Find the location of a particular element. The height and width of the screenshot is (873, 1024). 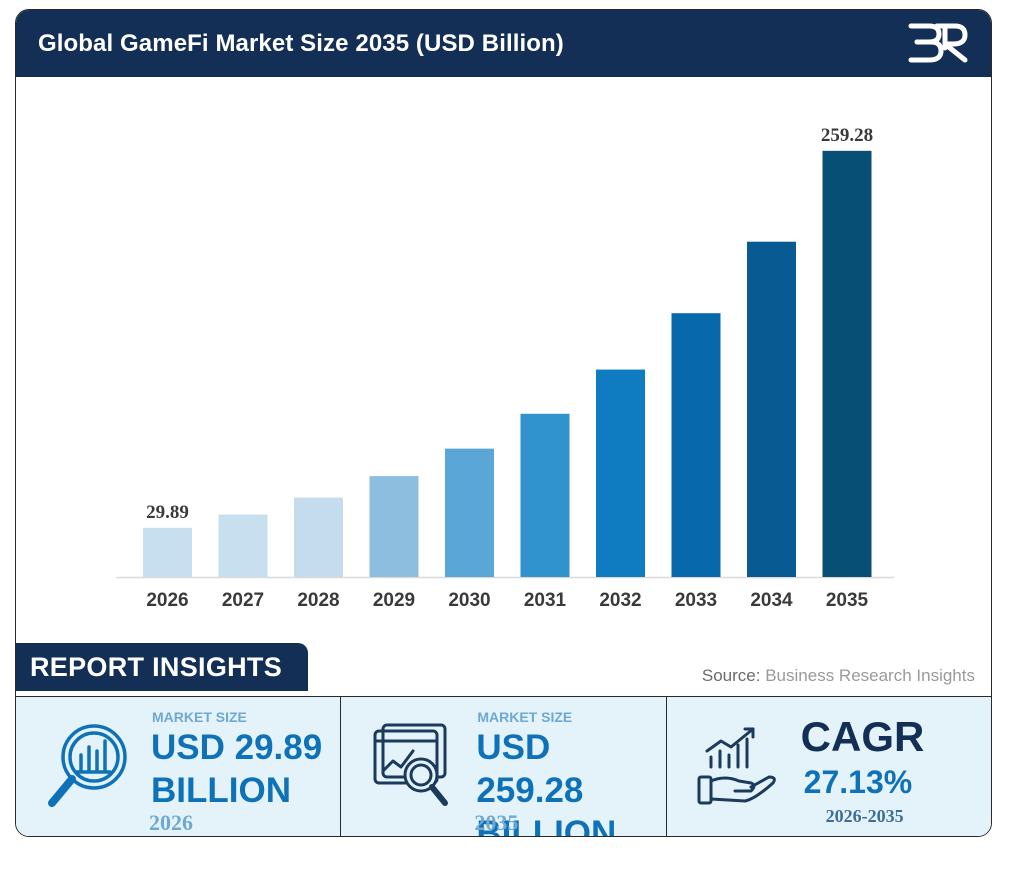

x-tick-label: 2030 is located at coordinates (469, 600).